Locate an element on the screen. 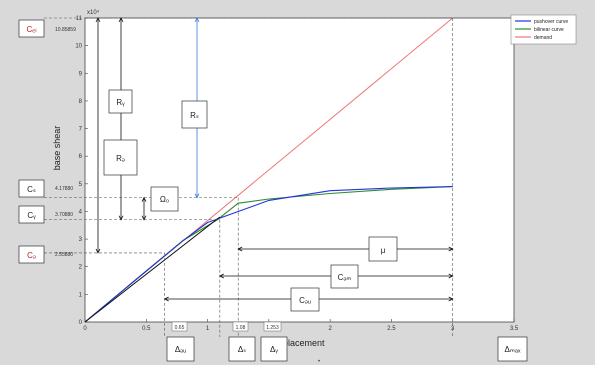 The image size is (595, 370). x-value-tags: 0.65 1.08 1.253 is located at coordinates (226, 326).